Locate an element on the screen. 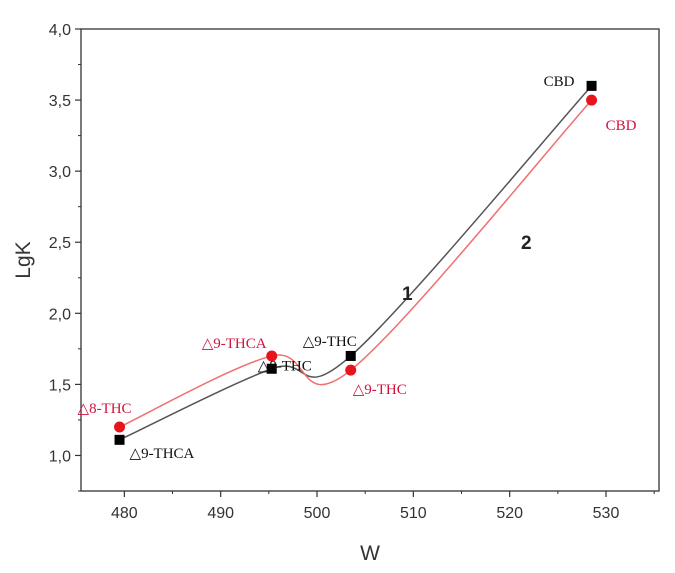  x-tick-label: 490 is located at coordinates (220, 513).